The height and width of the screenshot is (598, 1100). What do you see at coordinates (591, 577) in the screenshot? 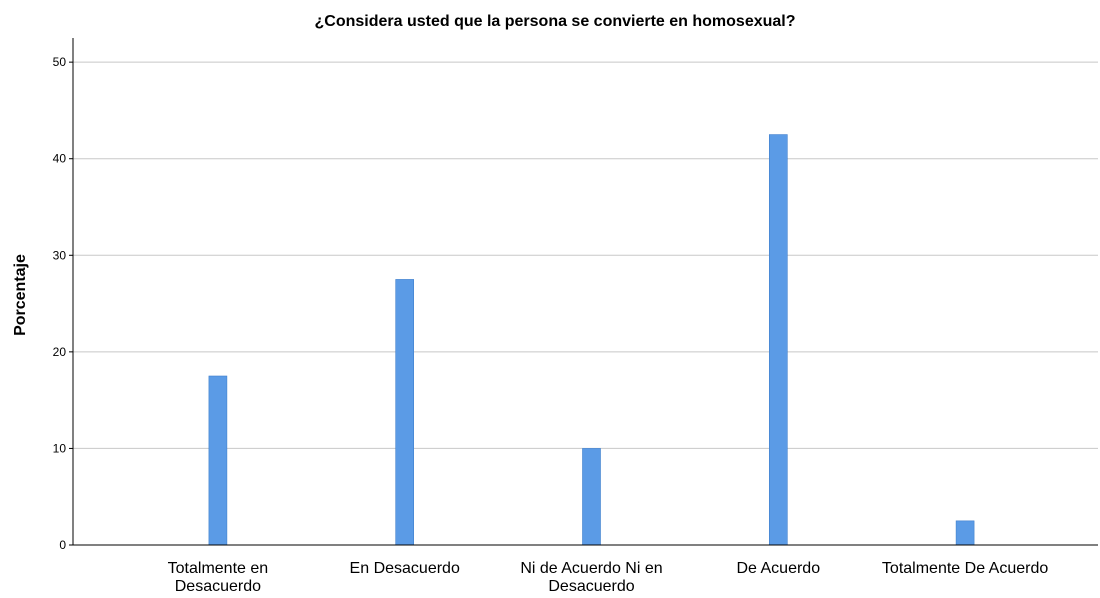
I see `x-tick-label: Ni de Acuerdo Ni en Desacuerdo` at bounding box center [591, 577].